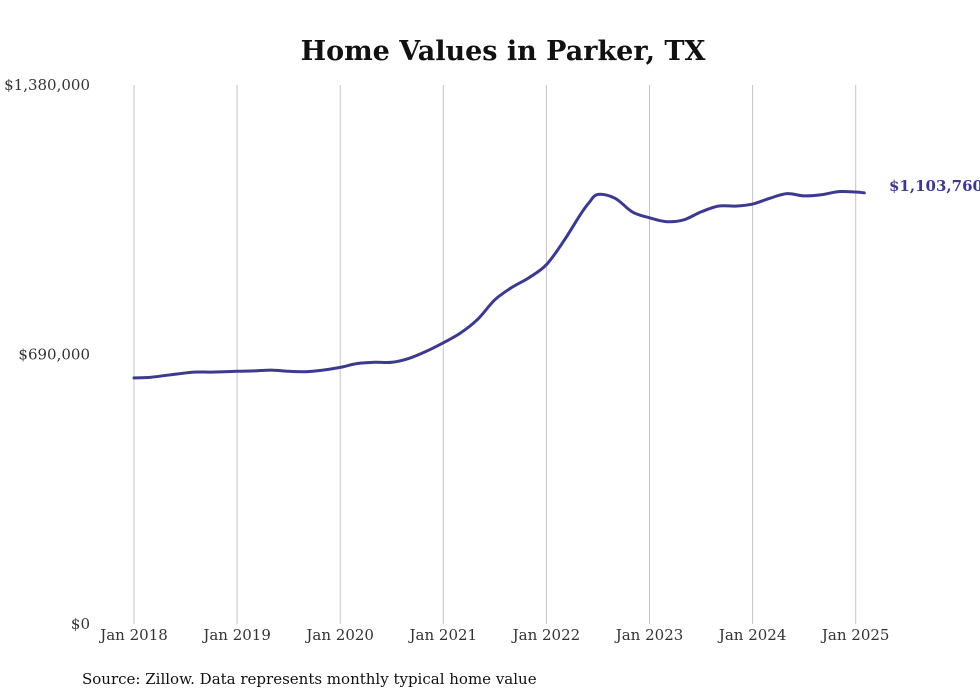 The height and width of the screenshot is (699, 980). I want to click on x-tick-label: Jan 2023, so click(649, 635).